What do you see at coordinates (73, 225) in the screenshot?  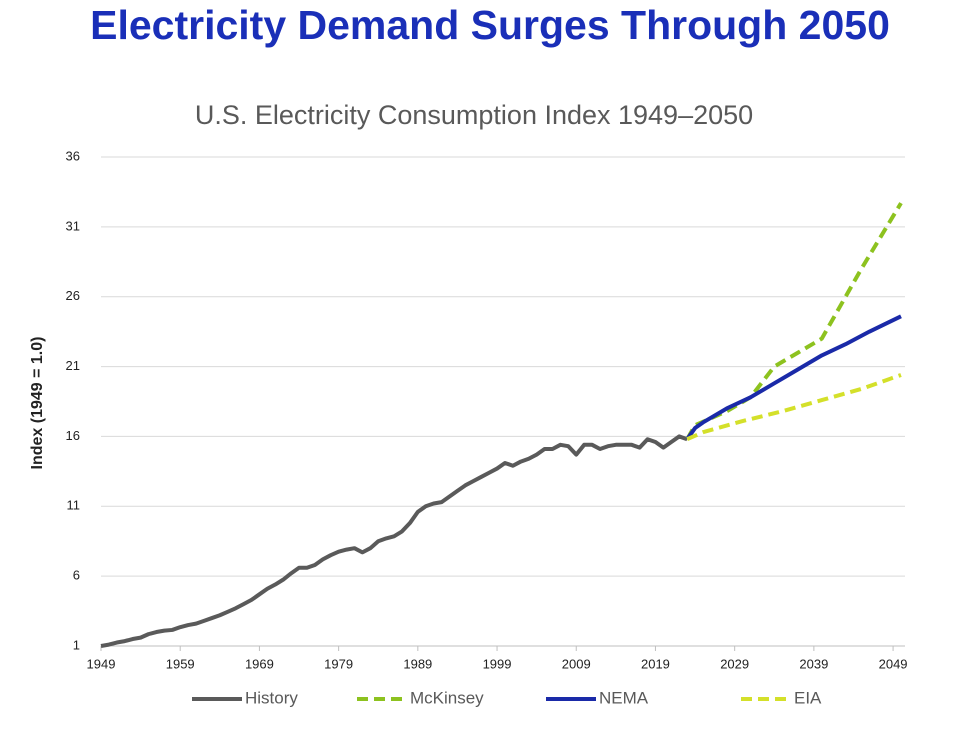 I see `y-tick-label: 31` at bounding box center [73, 225].